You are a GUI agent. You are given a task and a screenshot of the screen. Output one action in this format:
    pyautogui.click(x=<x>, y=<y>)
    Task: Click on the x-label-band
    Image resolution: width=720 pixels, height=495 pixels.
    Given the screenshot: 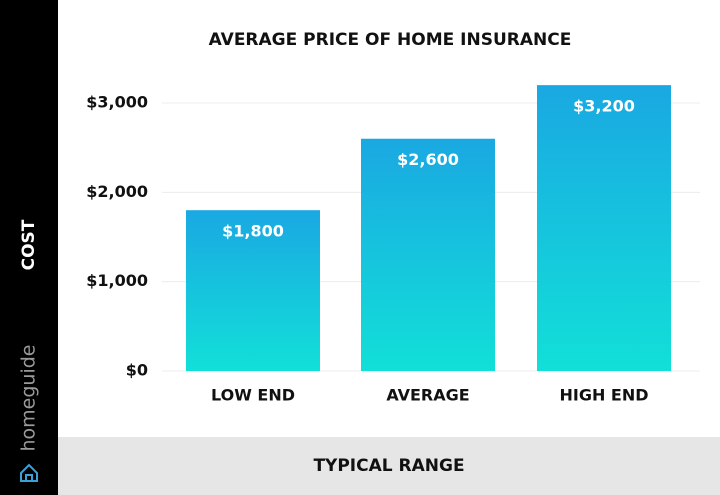 What is the action you would take?
    pyautogui.click(x=389, y=466)
    